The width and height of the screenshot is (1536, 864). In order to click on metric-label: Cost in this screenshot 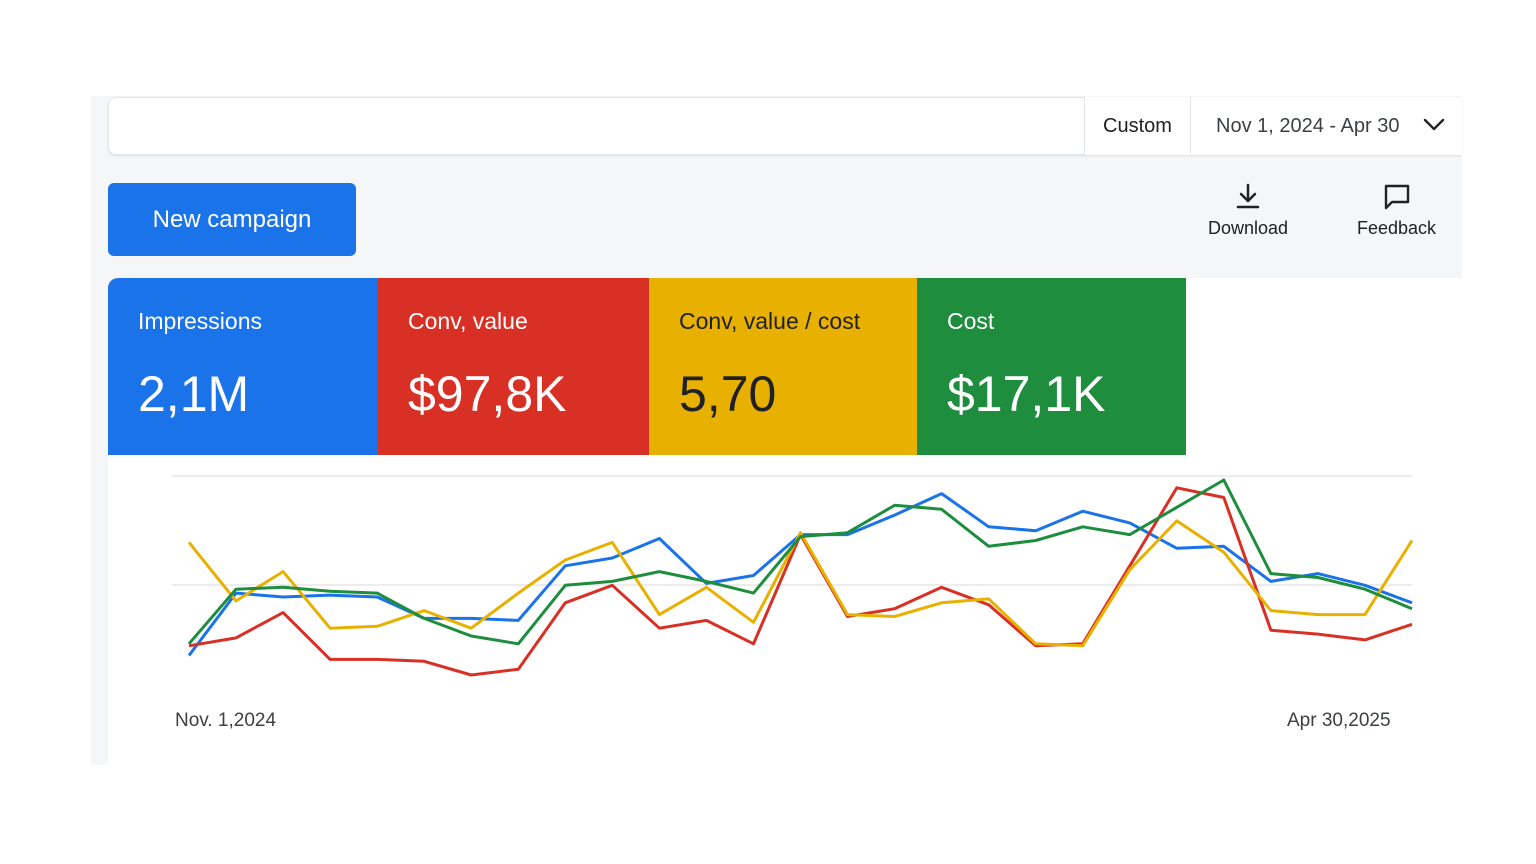, I will do `click(971, 321)`.